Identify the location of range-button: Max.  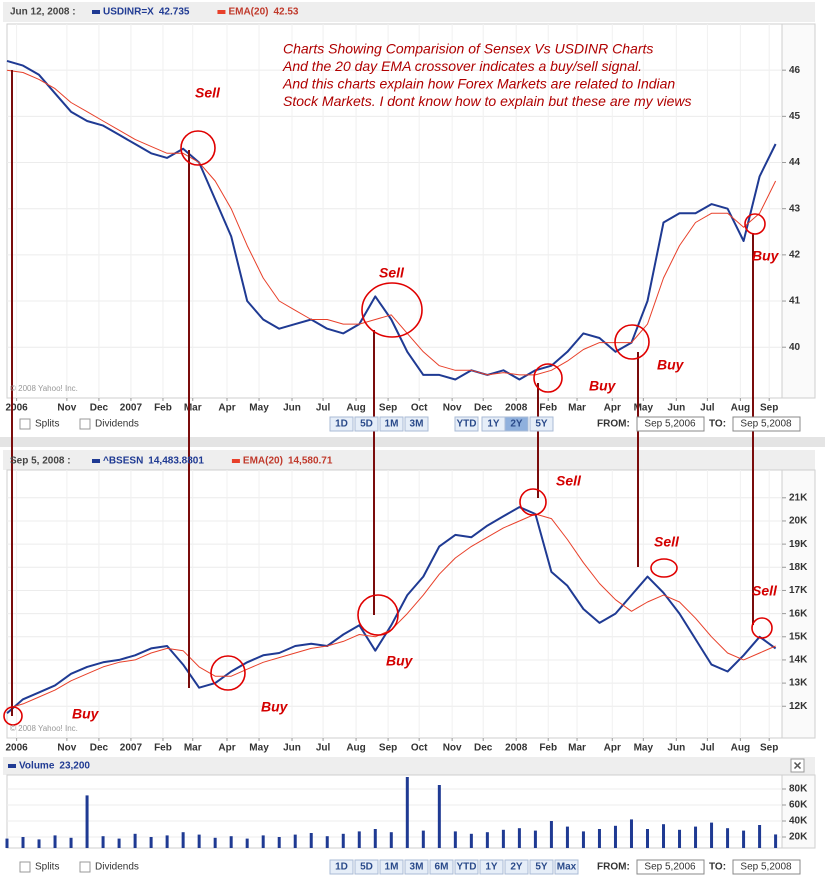
(566, 867).